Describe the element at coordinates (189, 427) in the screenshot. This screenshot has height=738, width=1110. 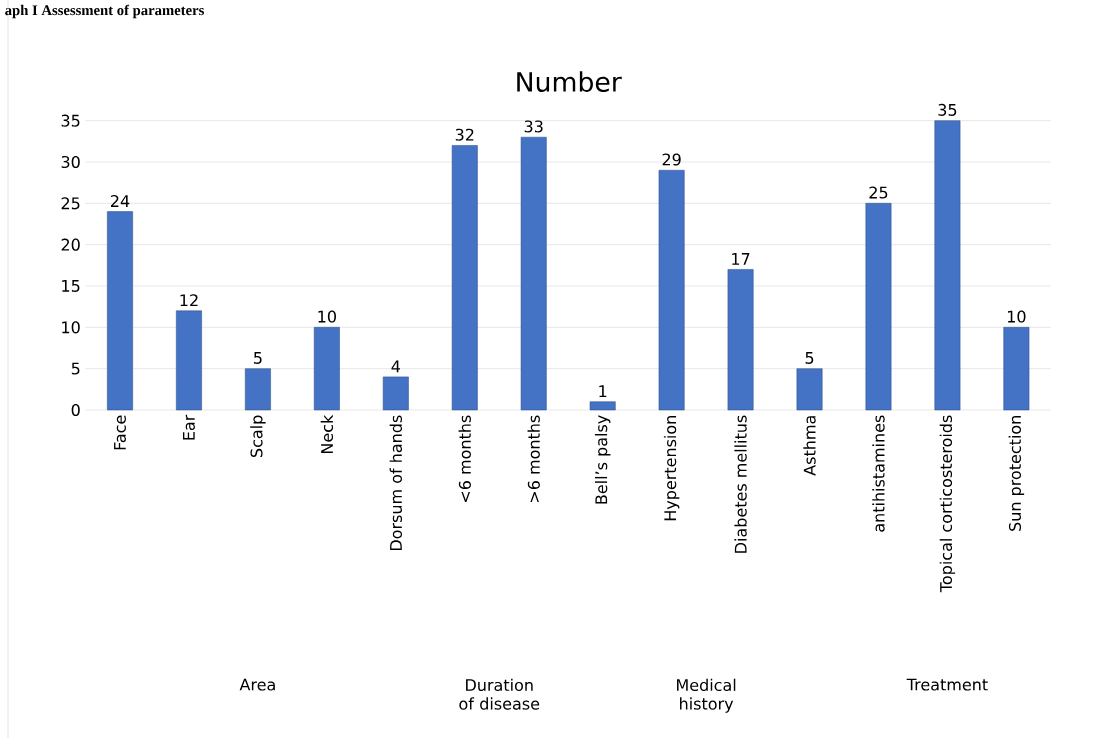
I see `x-tick-label: Ear` at that location.